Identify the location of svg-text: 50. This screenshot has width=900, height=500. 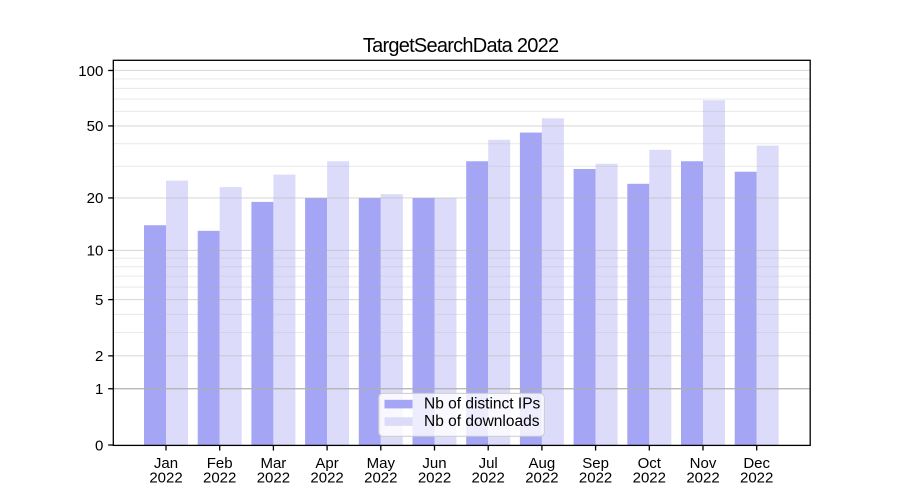
(95, 126).